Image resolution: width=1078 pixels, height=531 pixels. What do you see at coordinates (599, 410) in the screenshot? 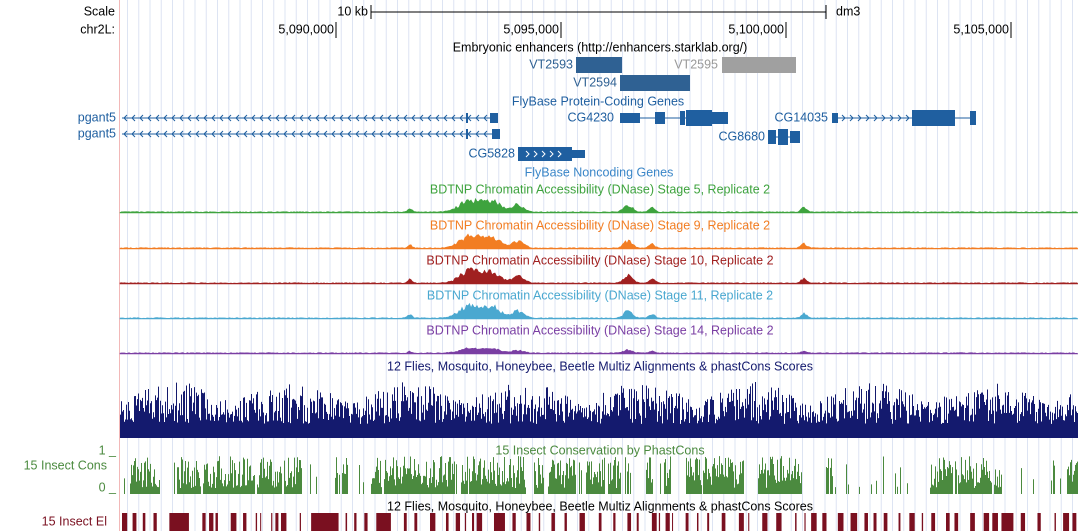
I see `conservation-signal` at bounding box center [599, 410].